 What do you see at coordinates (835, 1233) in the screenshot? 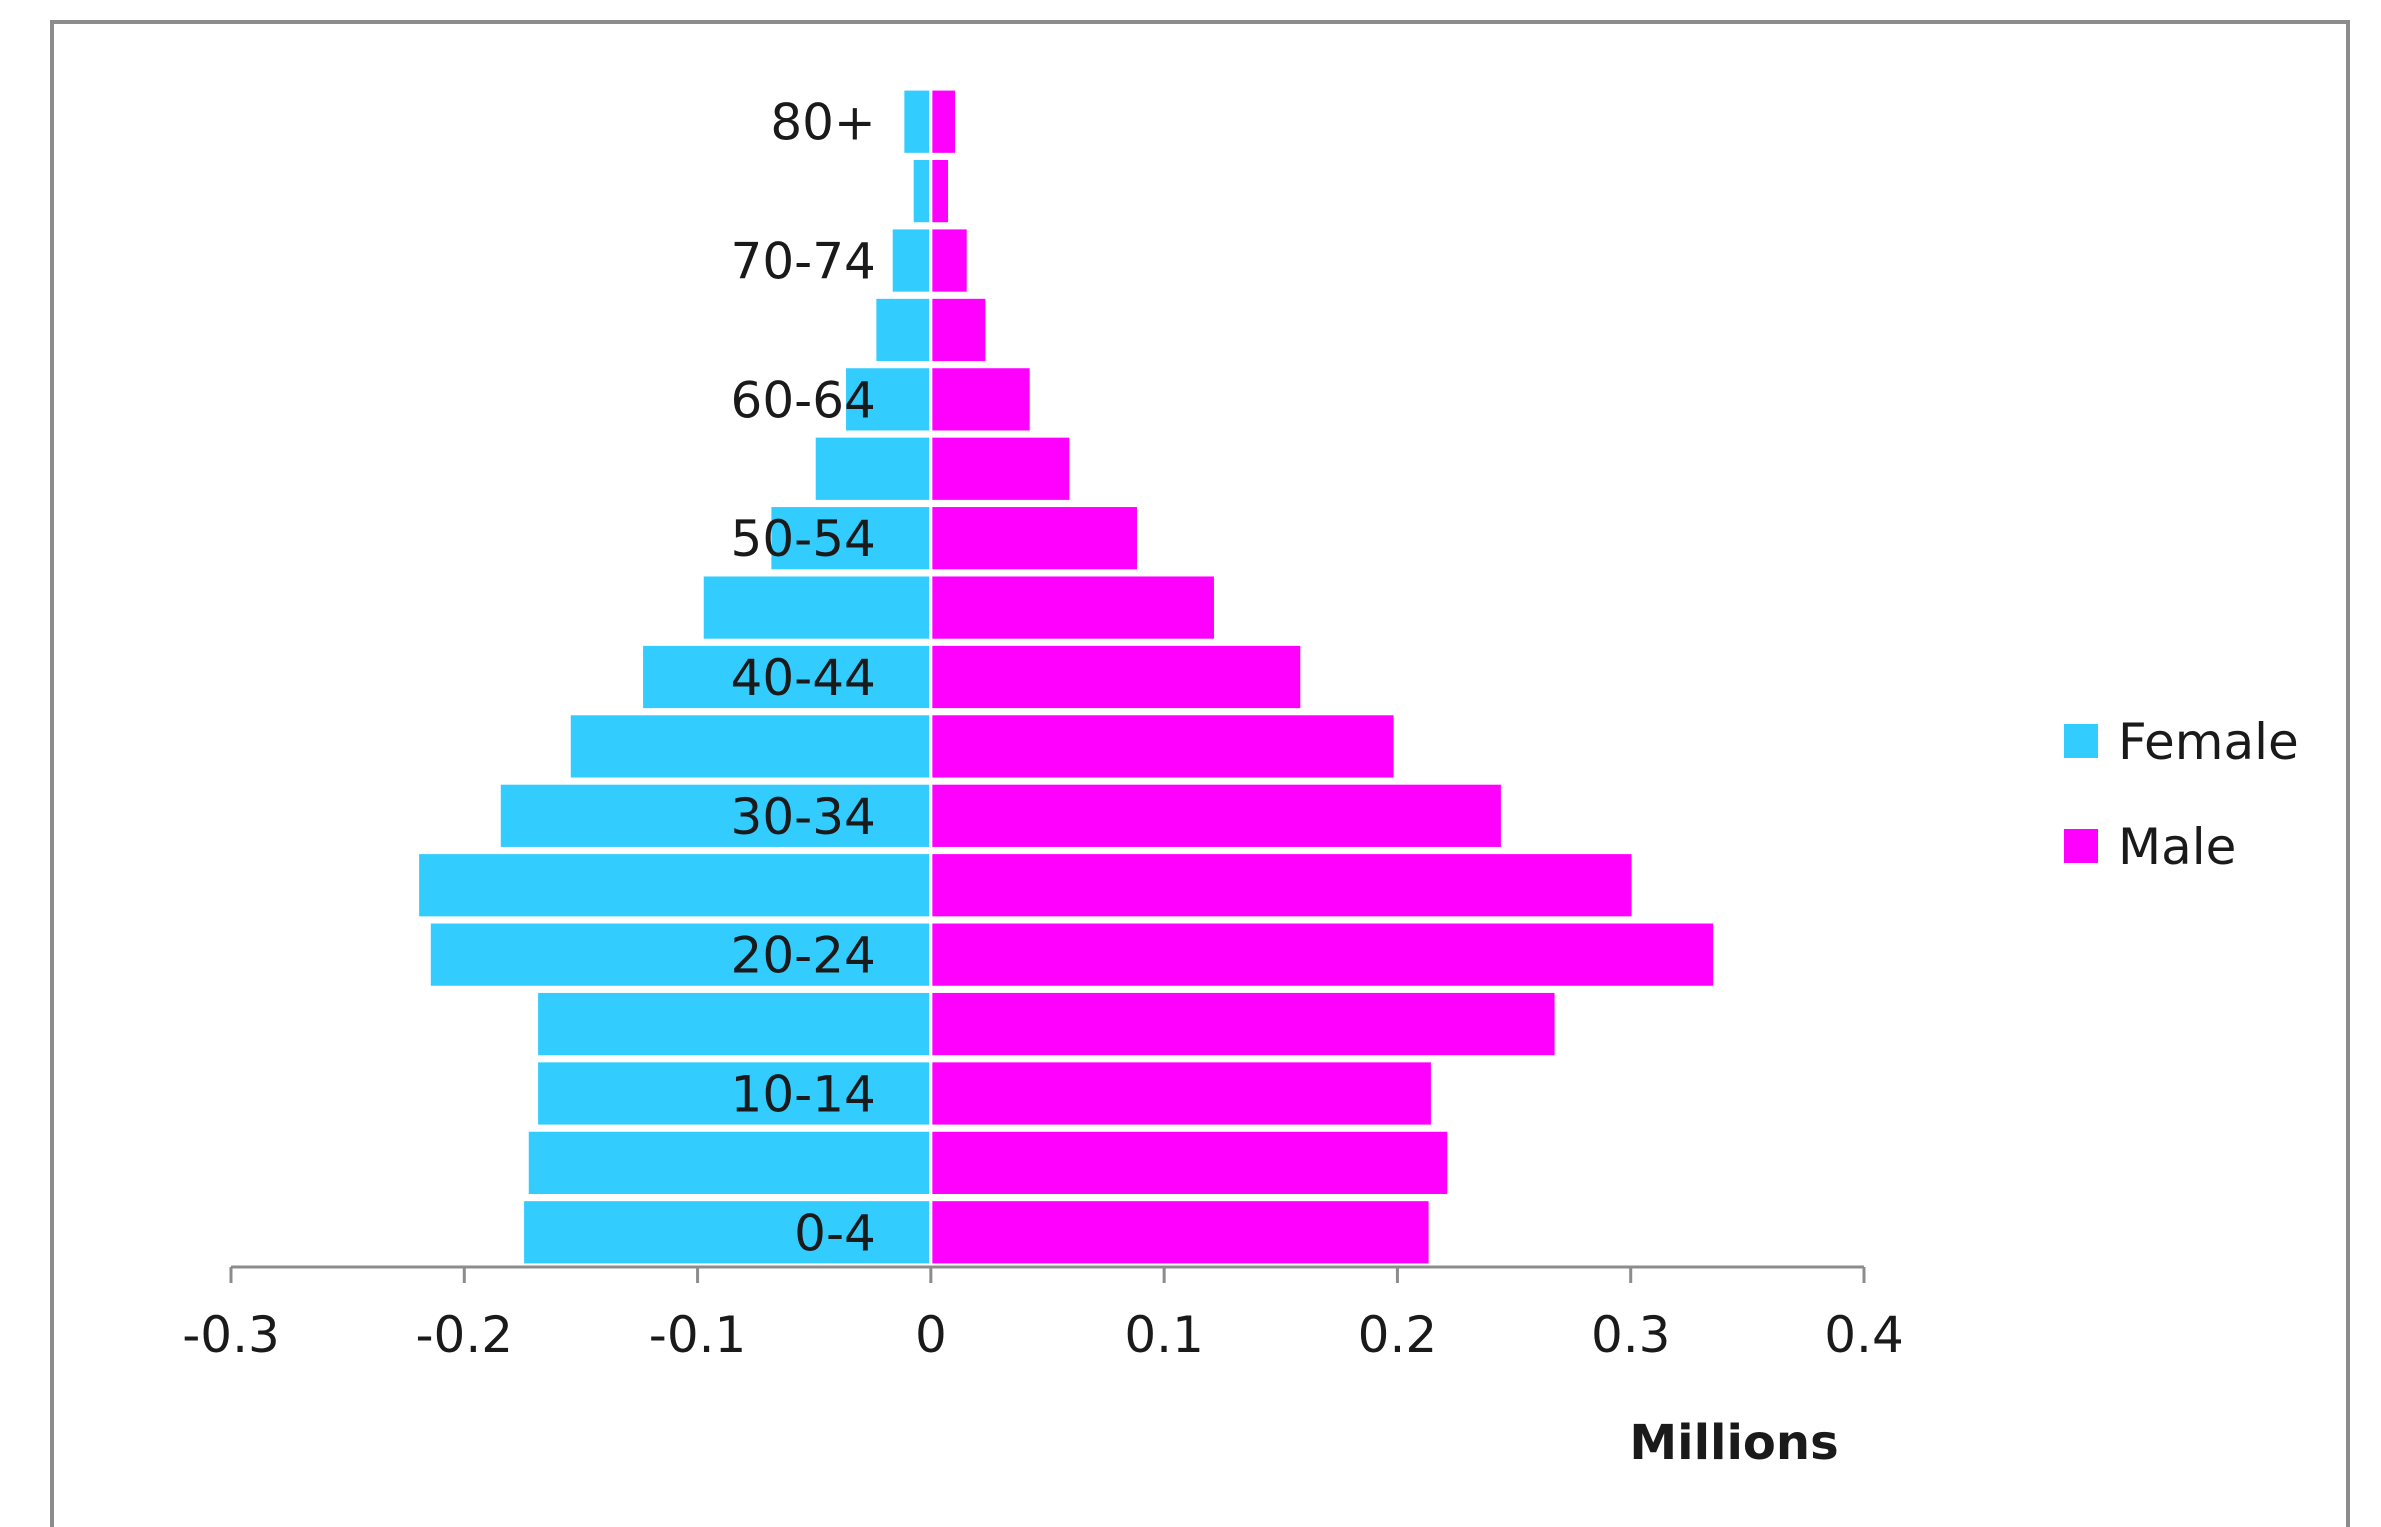
I see `category-label-0-4: 0-4` at bounding box center [835, 1233].